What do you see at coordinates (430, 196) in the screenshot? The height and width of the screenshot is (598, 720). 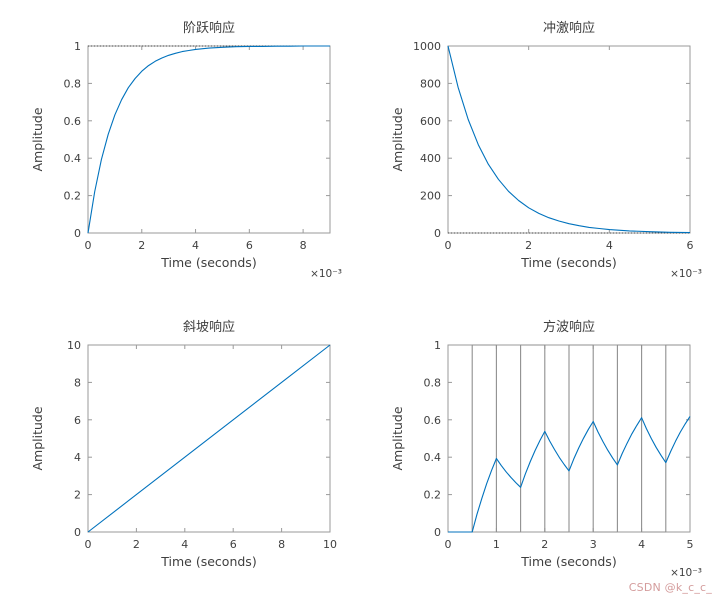 I see `y-tick-label: 200` at bounding box center [430, 196].